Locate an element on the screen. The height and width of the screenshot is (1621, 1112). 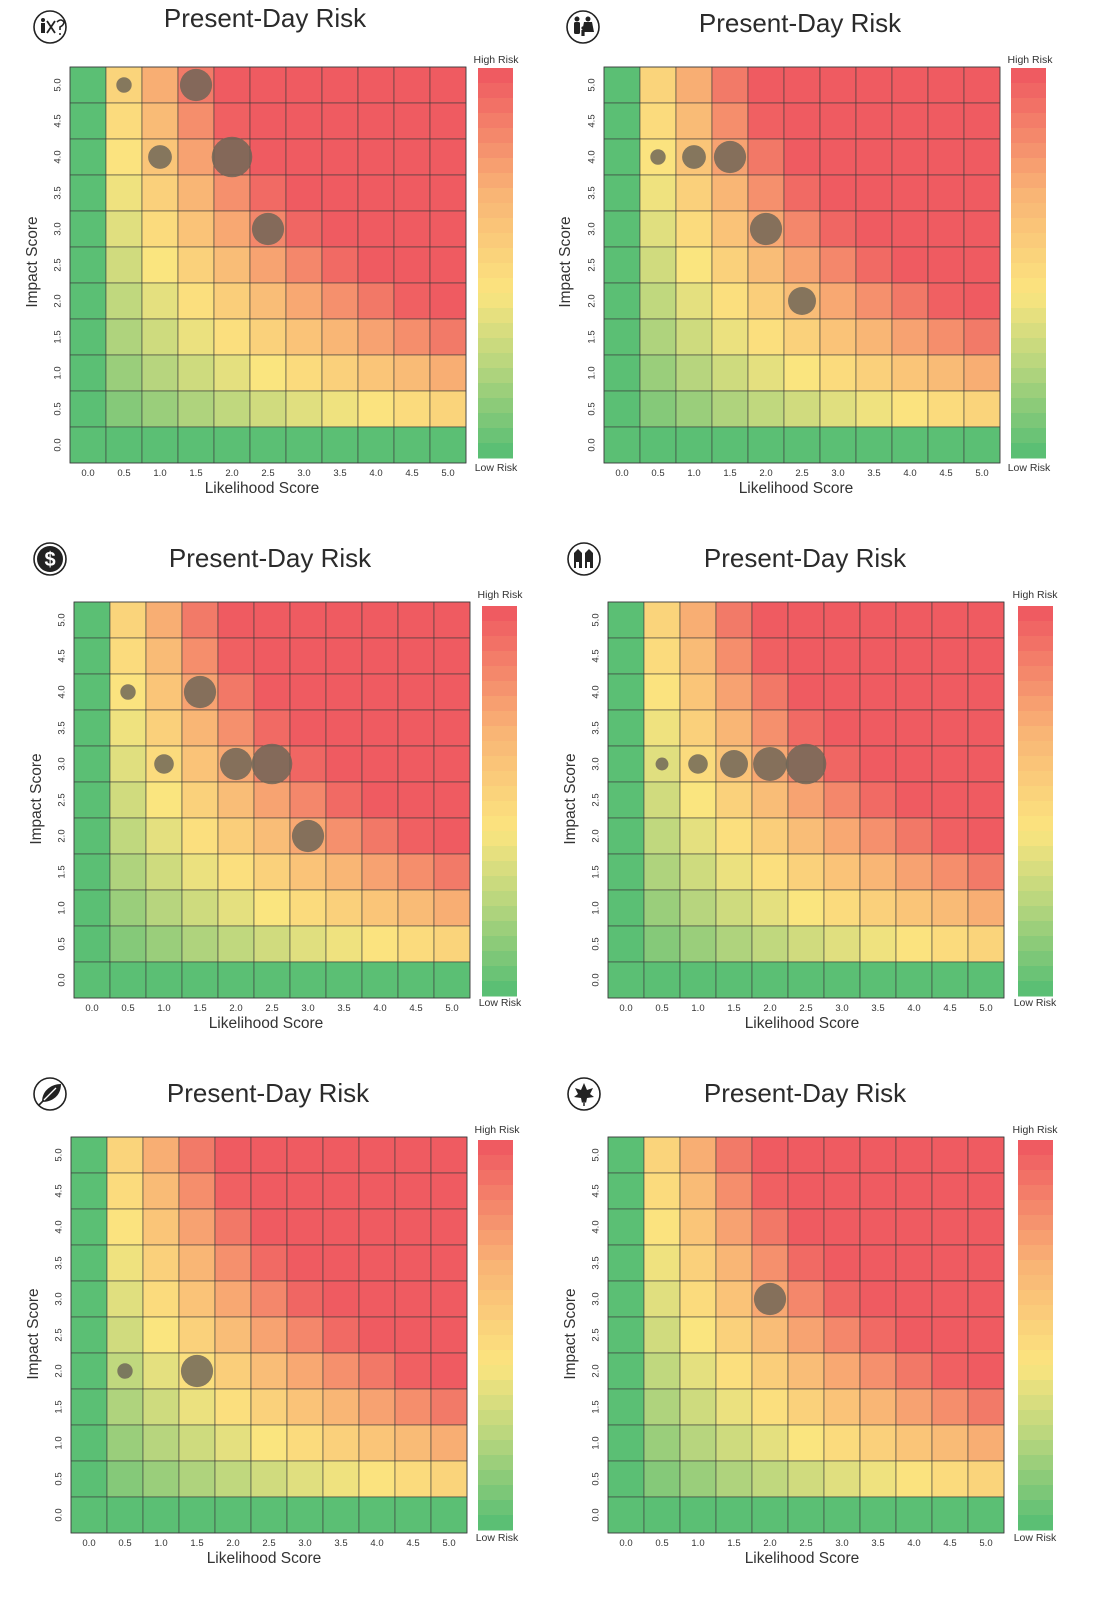
x-tick-label: 1.5 is located at coordinates (733, 1543).